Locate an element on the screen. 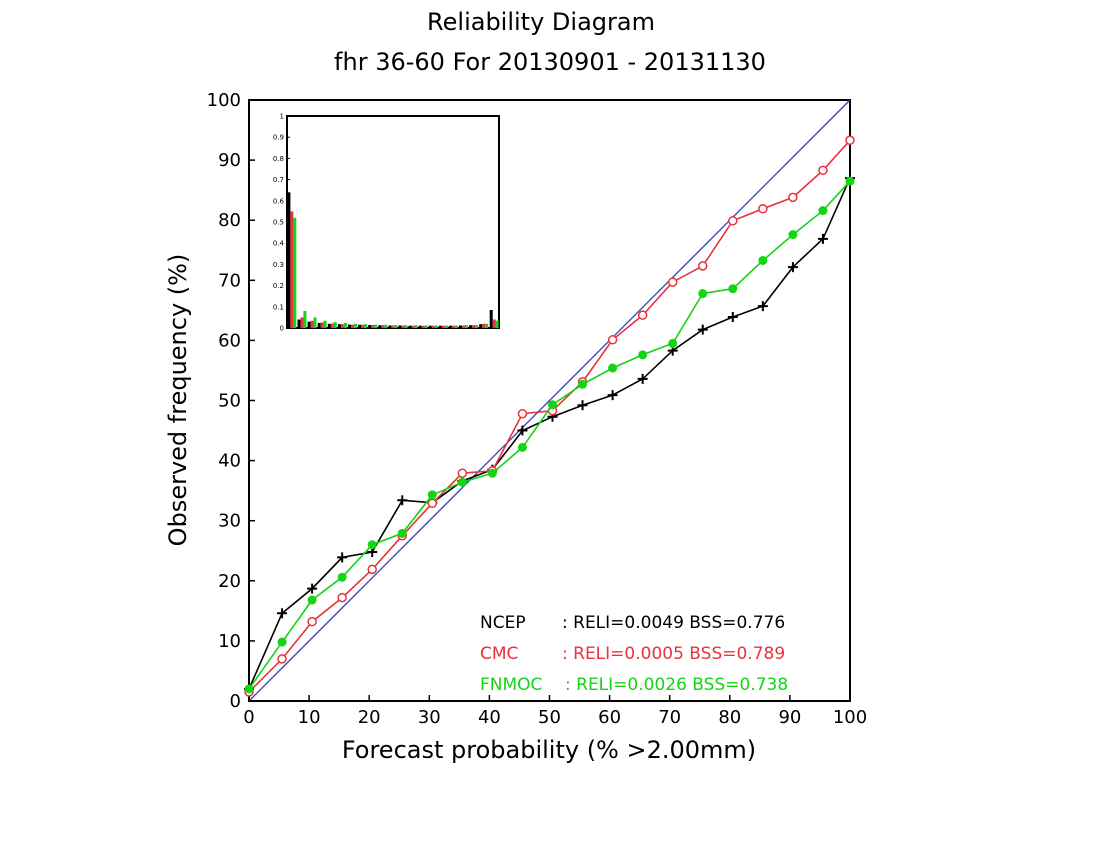 The image size is (1100, 850). inset-y-tick-label: 0.3 is located at coordinates (278, 265).